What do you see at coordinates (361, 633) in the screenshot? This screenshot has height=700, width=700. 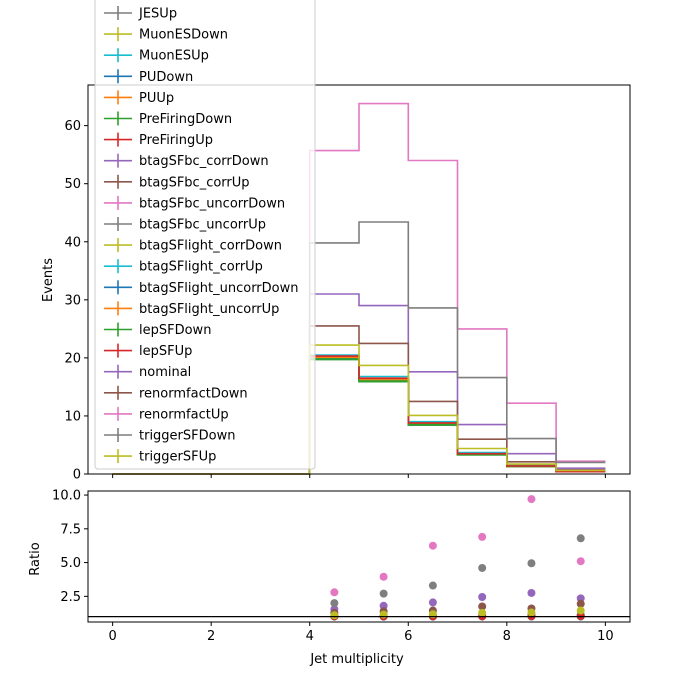 I see `ratio-x-ticks: 0 2 4 6 8 10` at bounding box center [361, 633].